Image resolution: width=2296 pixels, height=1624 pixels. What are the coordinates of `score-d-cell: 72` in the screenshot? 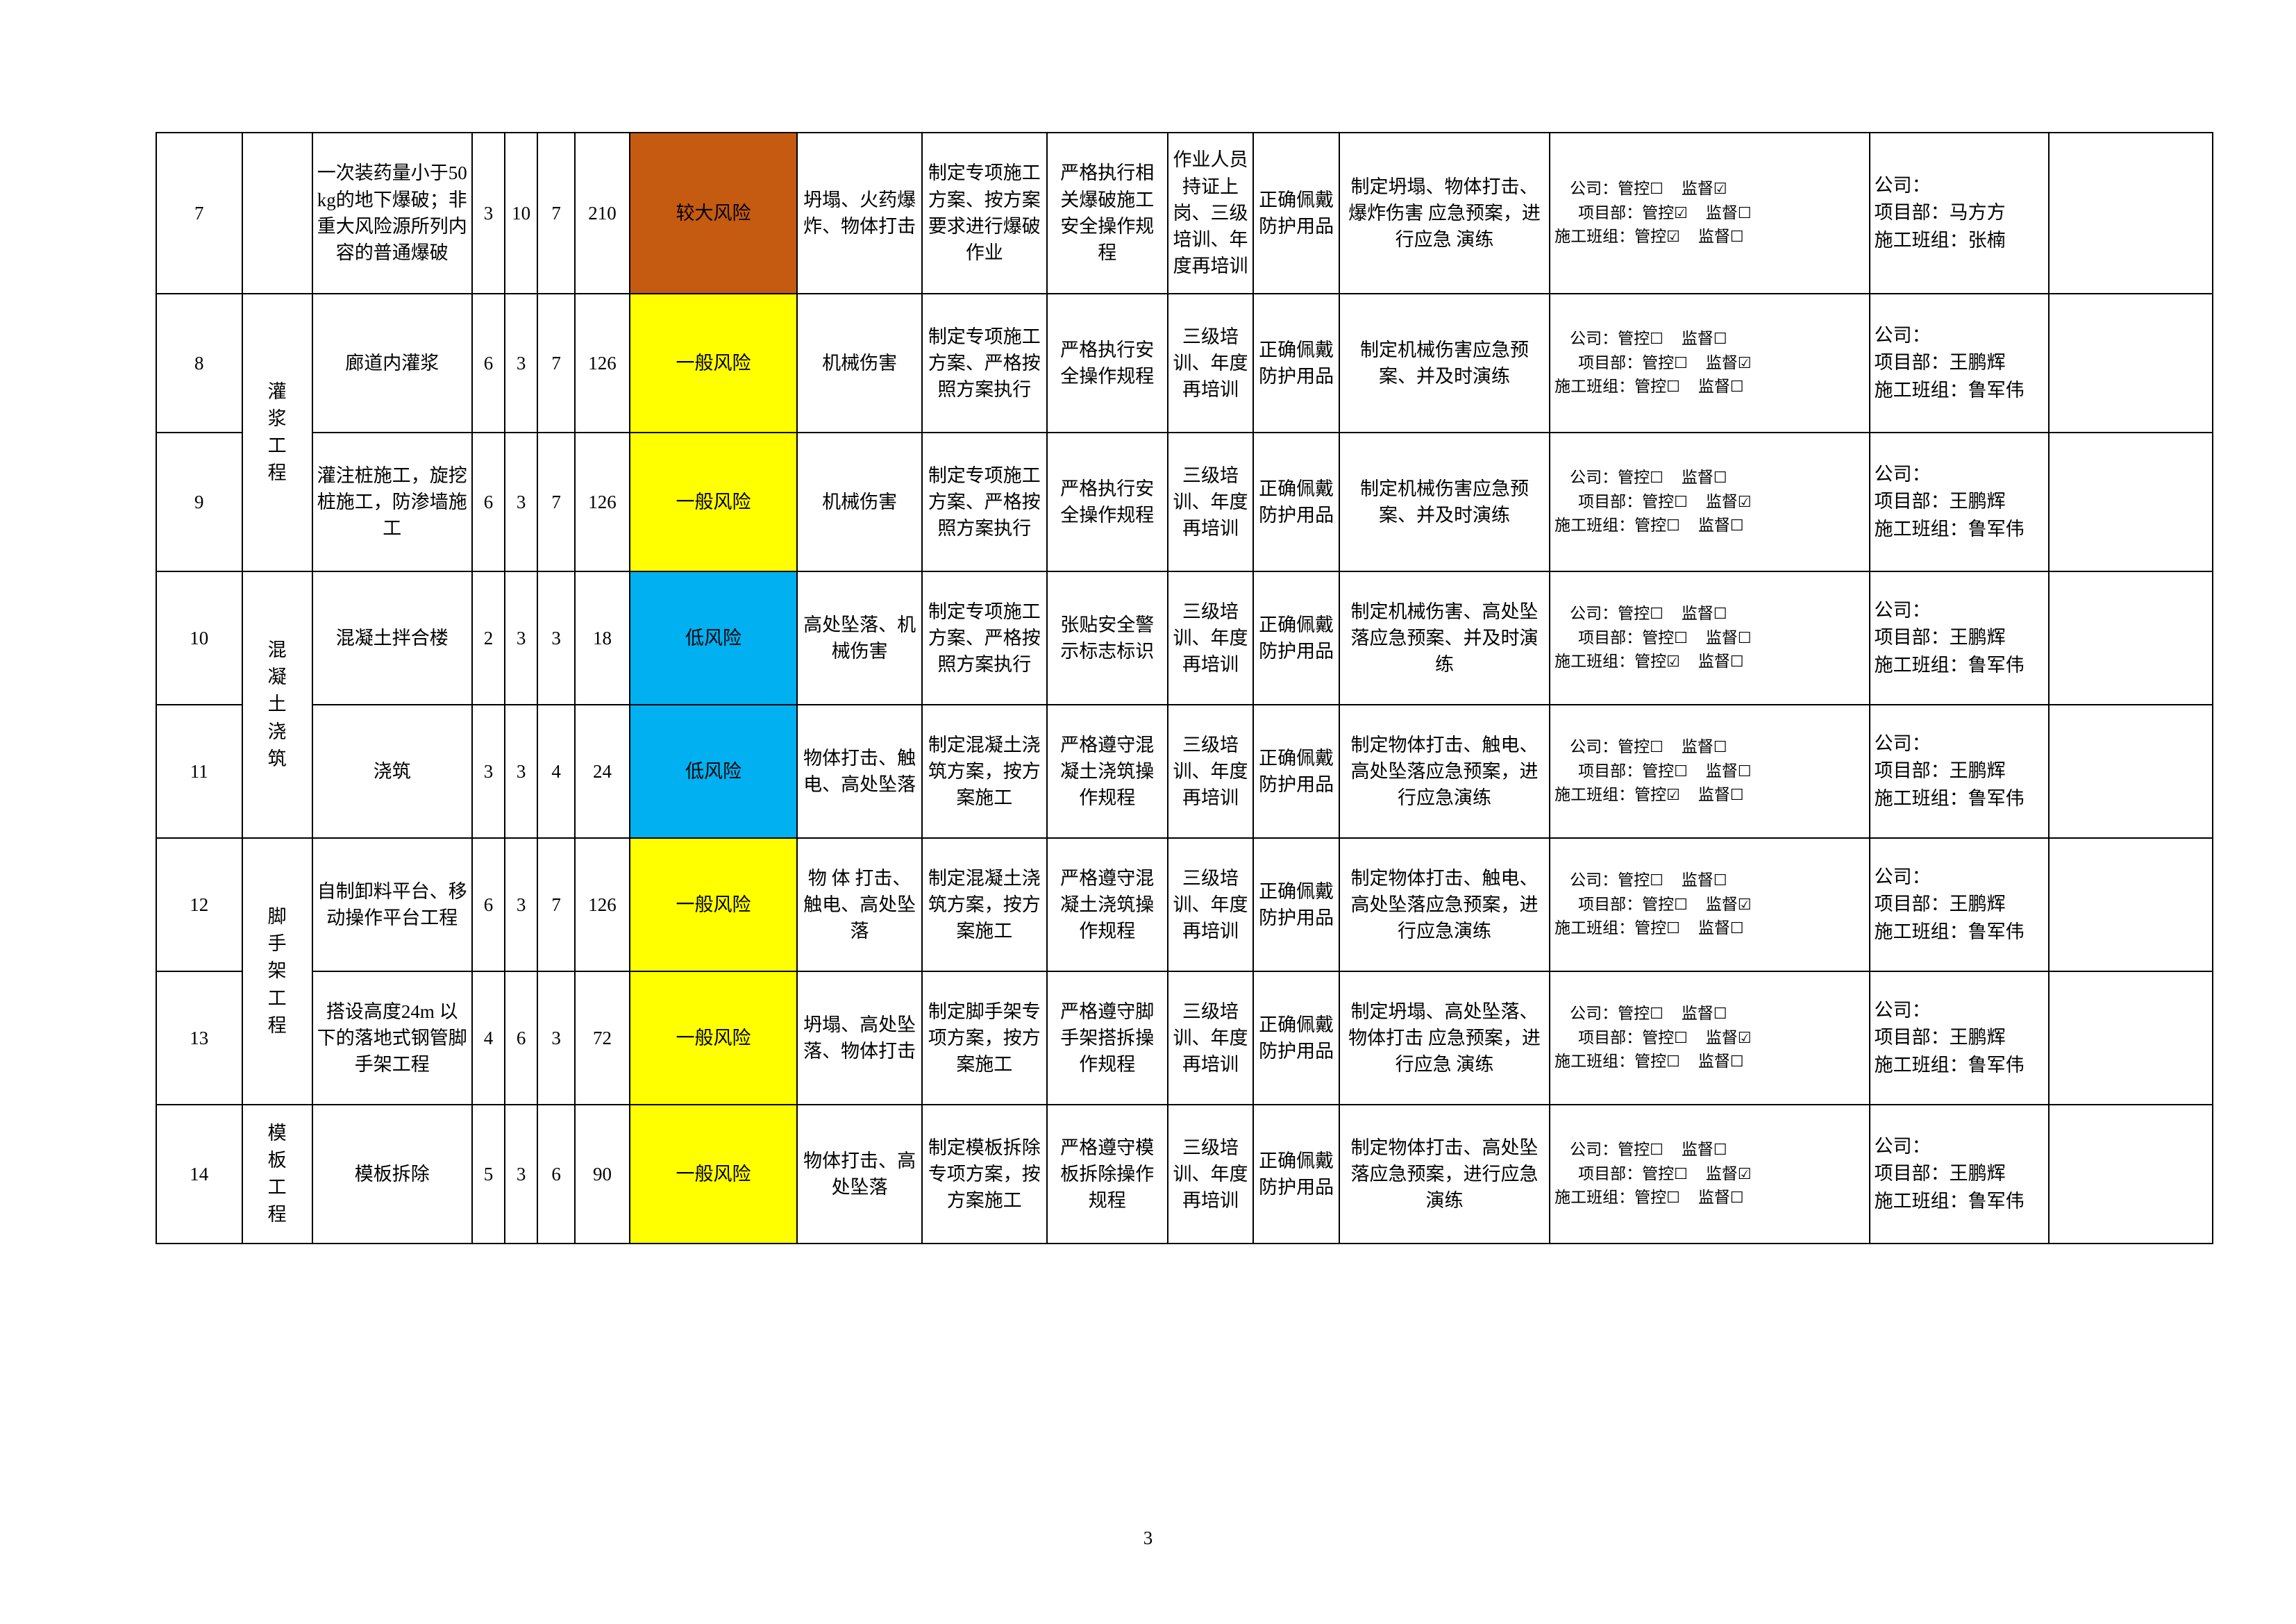 It's located at (602, 1038).